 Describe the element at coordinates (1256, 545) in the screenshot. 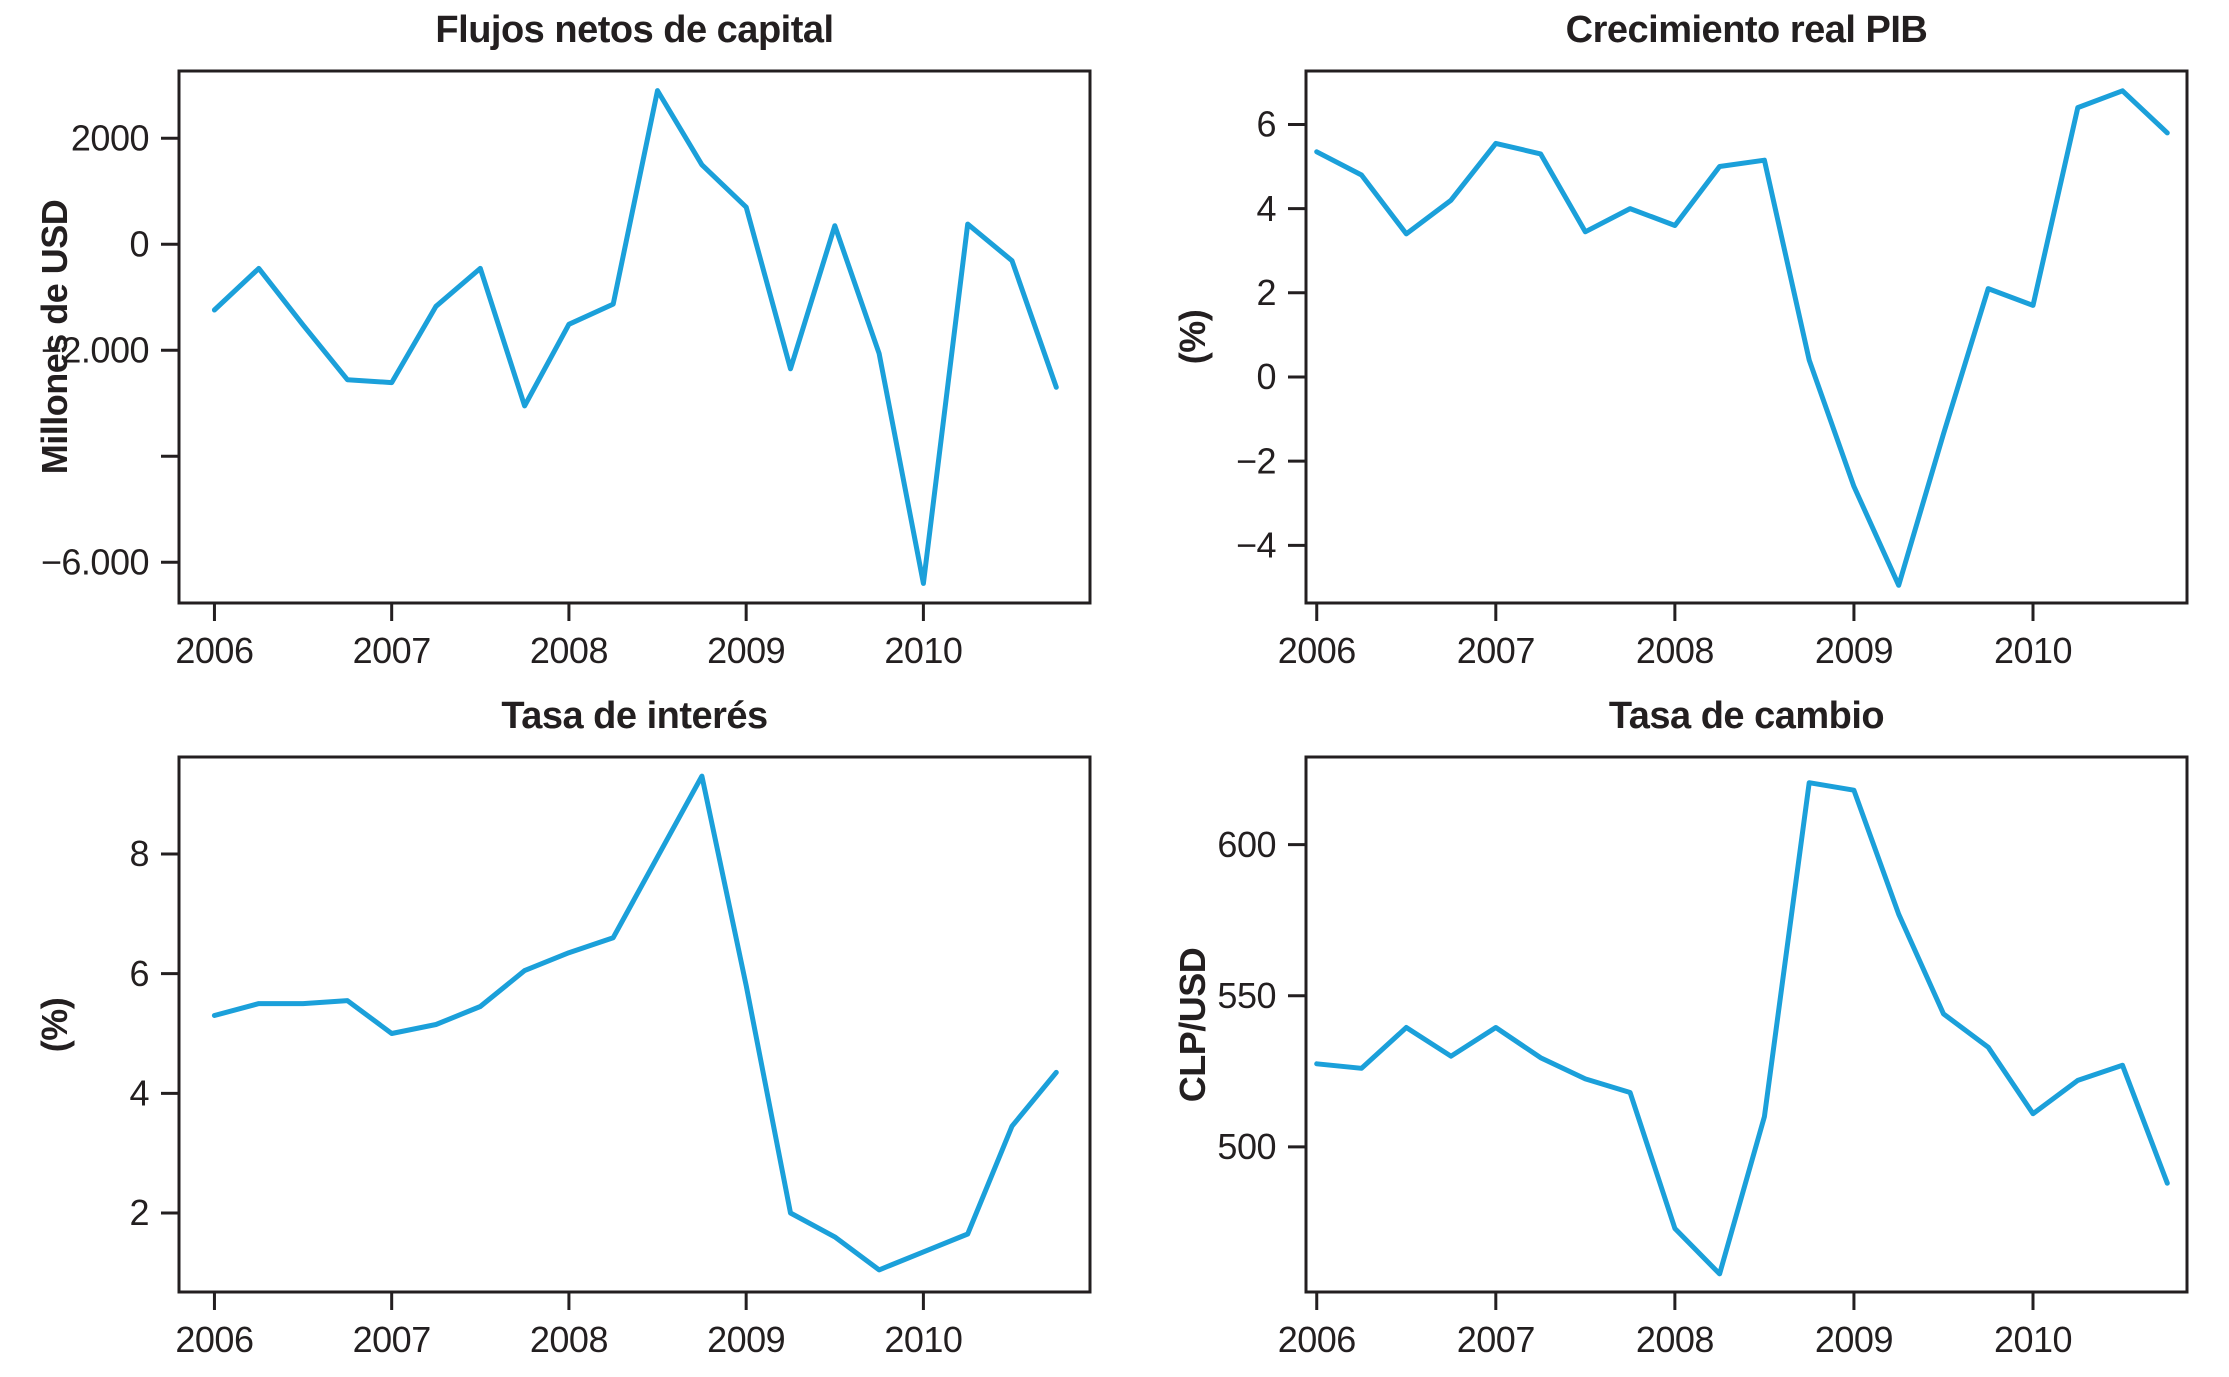

I see `y-tick-label: −4` at that location.